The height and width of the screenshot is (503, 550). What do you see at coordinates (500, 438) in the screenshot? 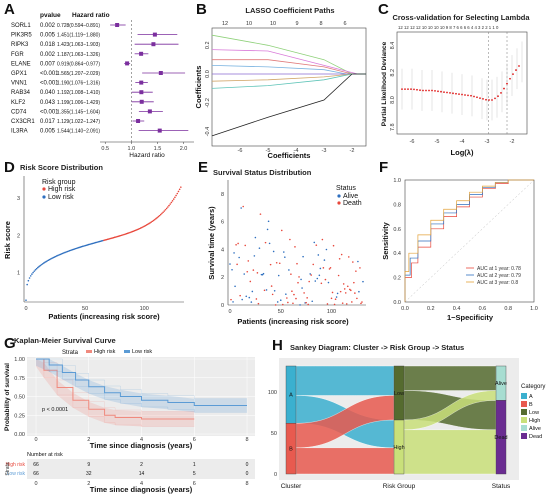
I see `sankey-node-label: Dead` at bounding box center [500, 438].